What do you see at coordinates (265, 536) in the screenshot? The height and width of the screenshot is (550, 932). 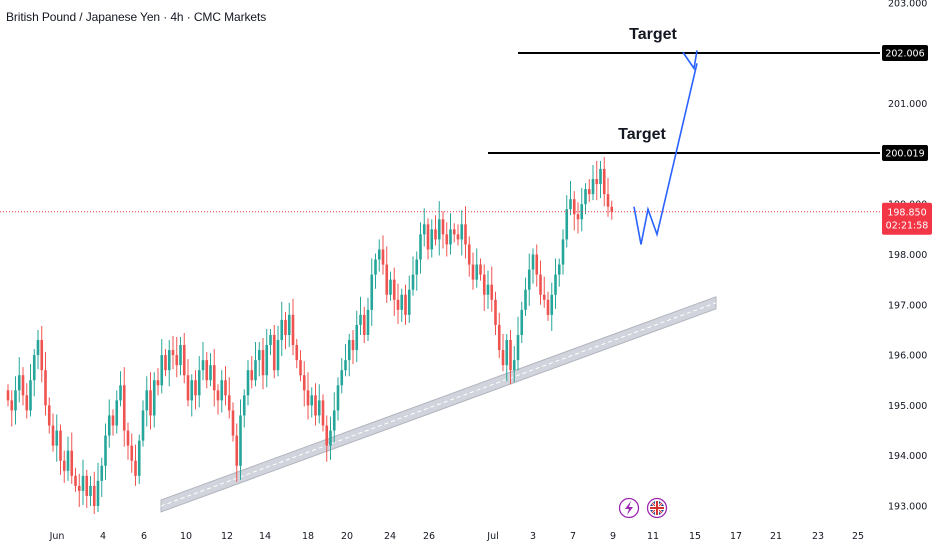 I see `x-tick-label: 14` at bounding box center [265, 536].